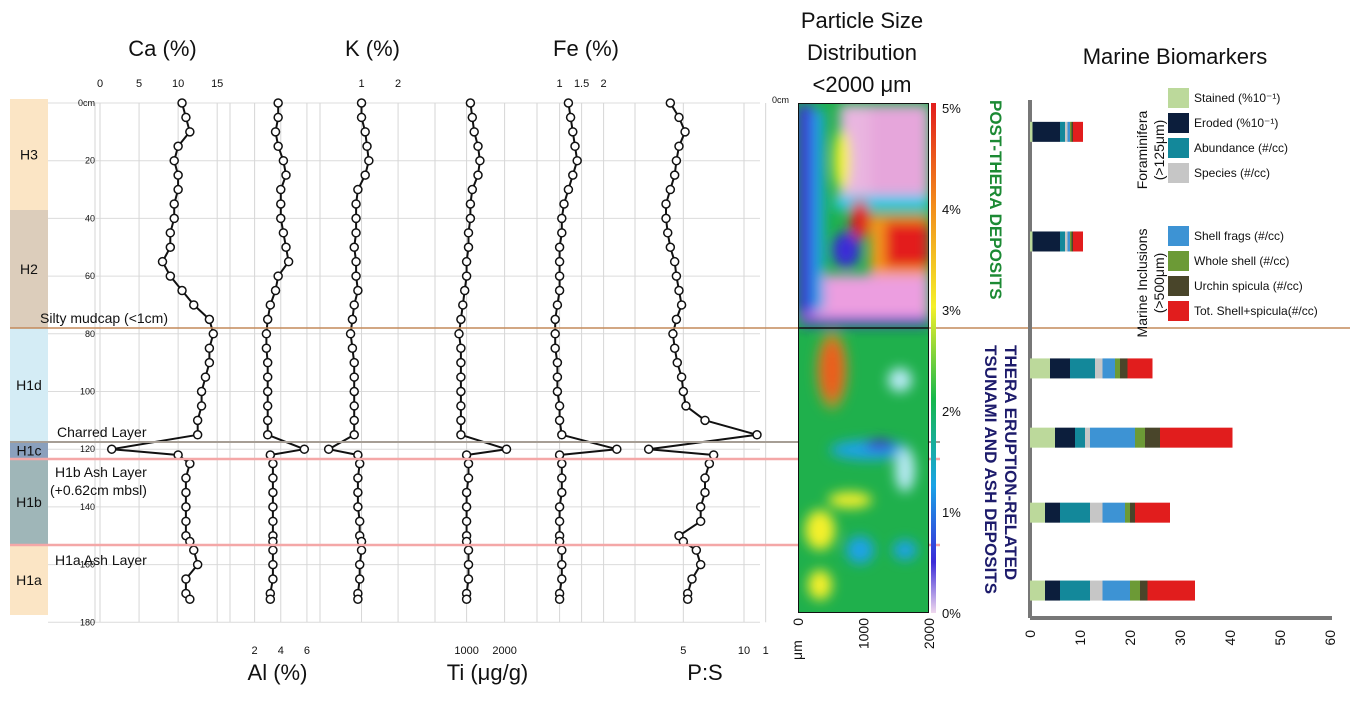 Image resolution: width=1355 pixels, height=703 pixels. Describe the element at coordinates (1142, 150) in the screenshot. I see `biomarker-group-title: Foraminifera` at that location.